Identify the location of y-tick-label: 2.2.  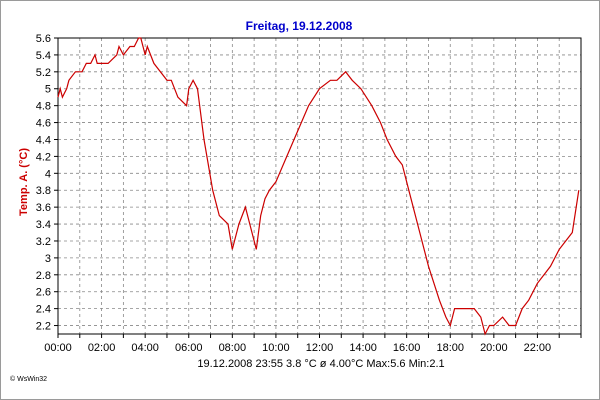
(43, 327).